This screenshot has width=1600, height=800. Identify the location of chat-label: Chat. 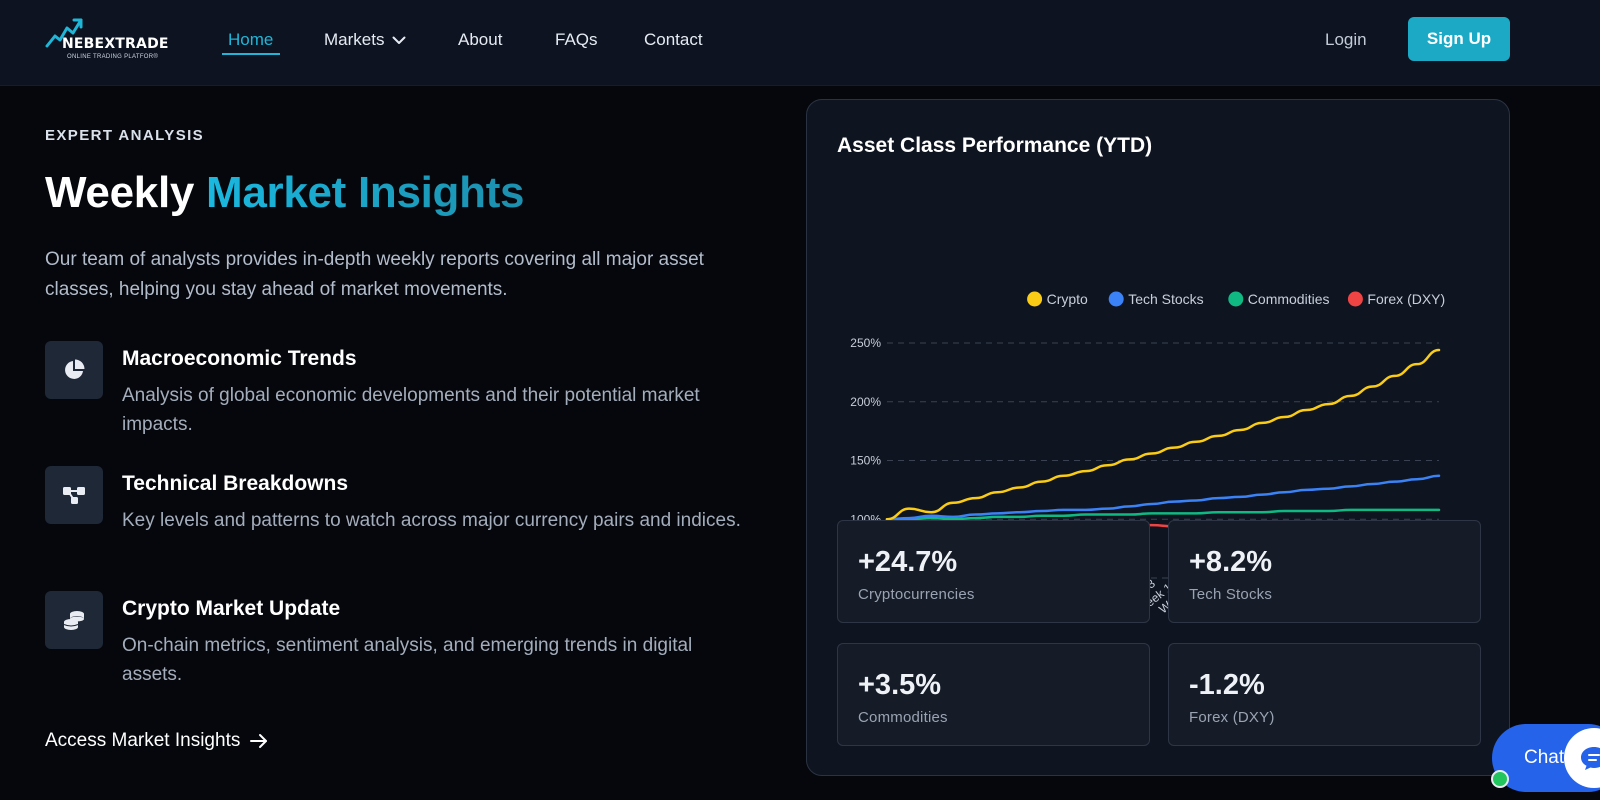
(1544, 757).